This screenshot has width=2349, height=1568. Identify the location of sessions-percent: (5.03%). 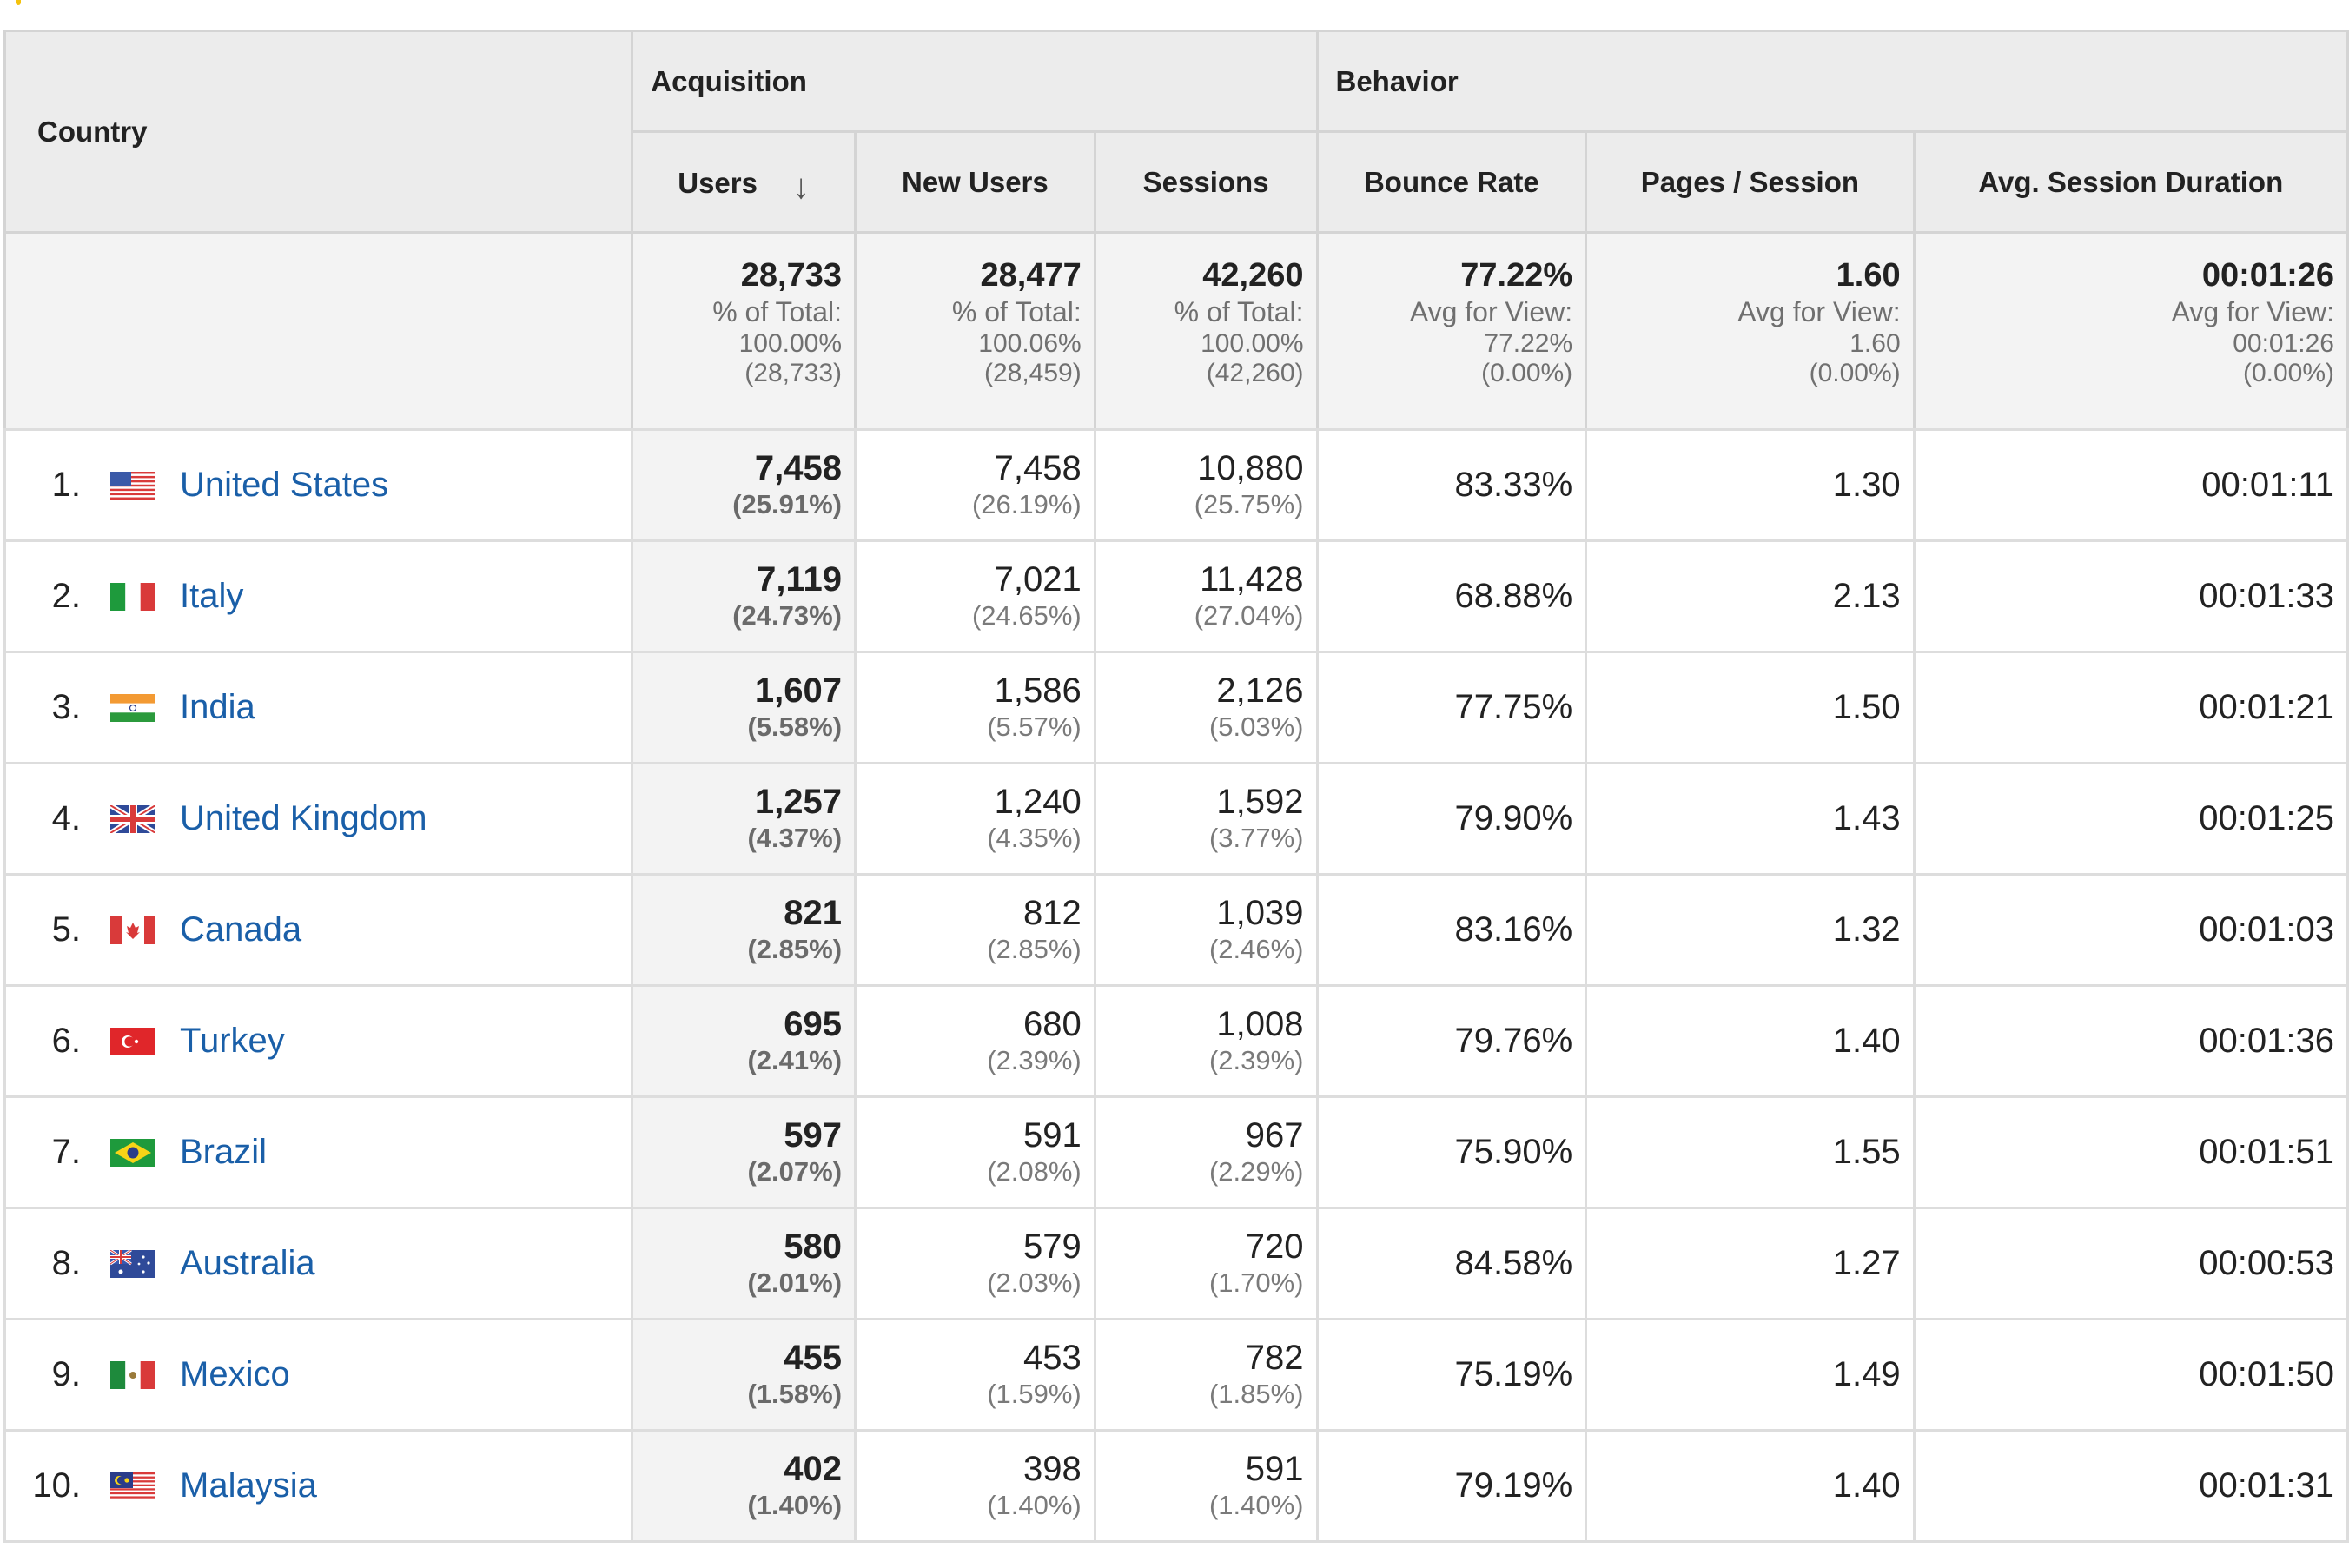
(1256, 726).